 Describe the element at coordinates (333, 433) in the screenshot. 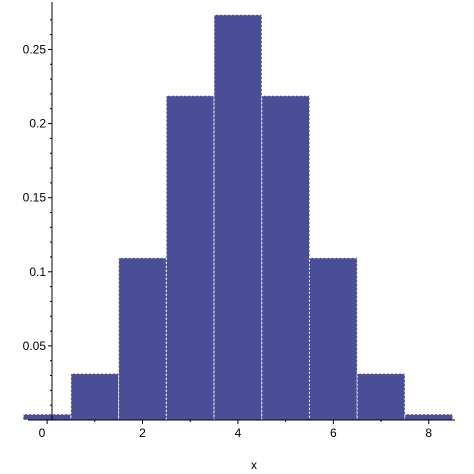

I see `x-tick-label: 6` at that location.